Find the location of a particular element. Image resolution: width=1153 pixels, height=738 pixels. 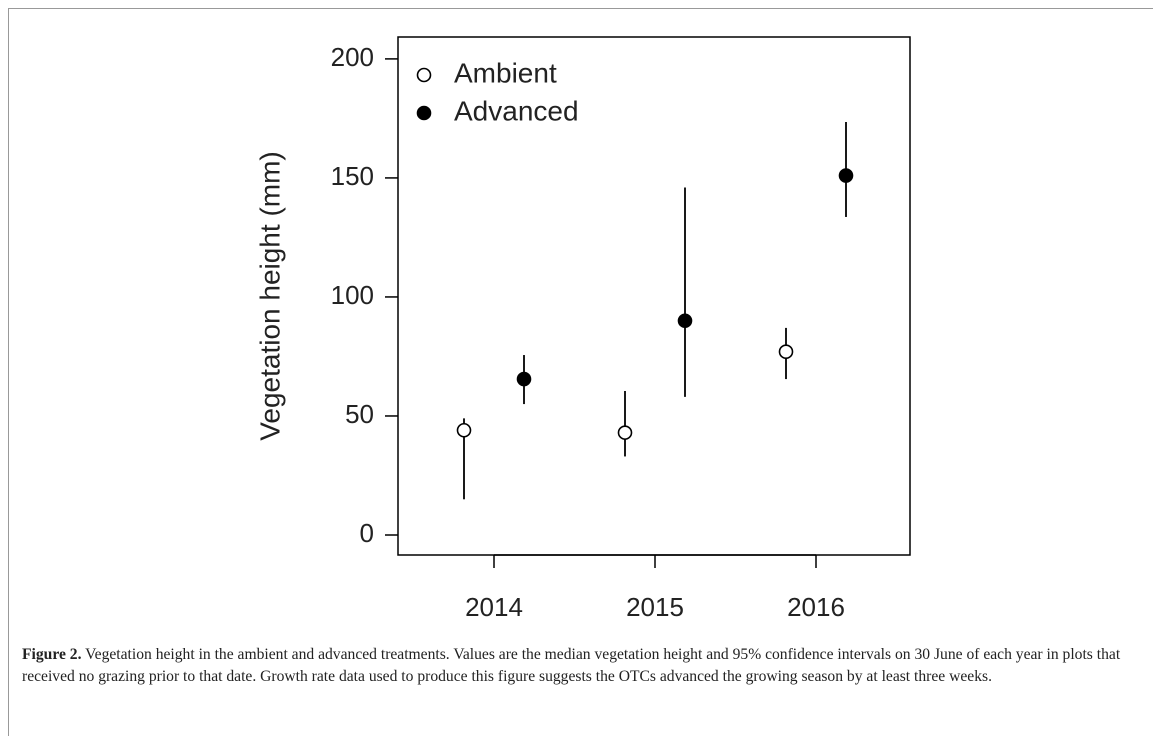

y-tick-label: 200 is located at coordinates (352, 57).